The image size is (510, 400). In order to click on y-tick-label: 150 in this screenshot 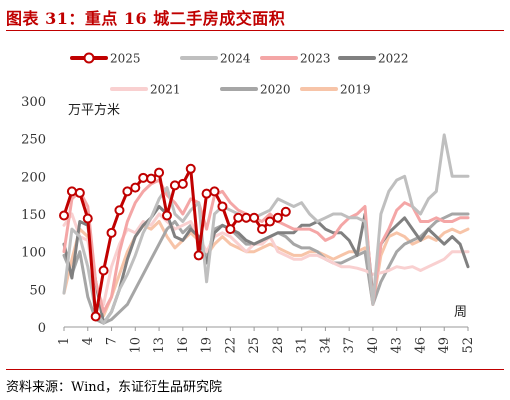, I will do `click(33, 215)`.